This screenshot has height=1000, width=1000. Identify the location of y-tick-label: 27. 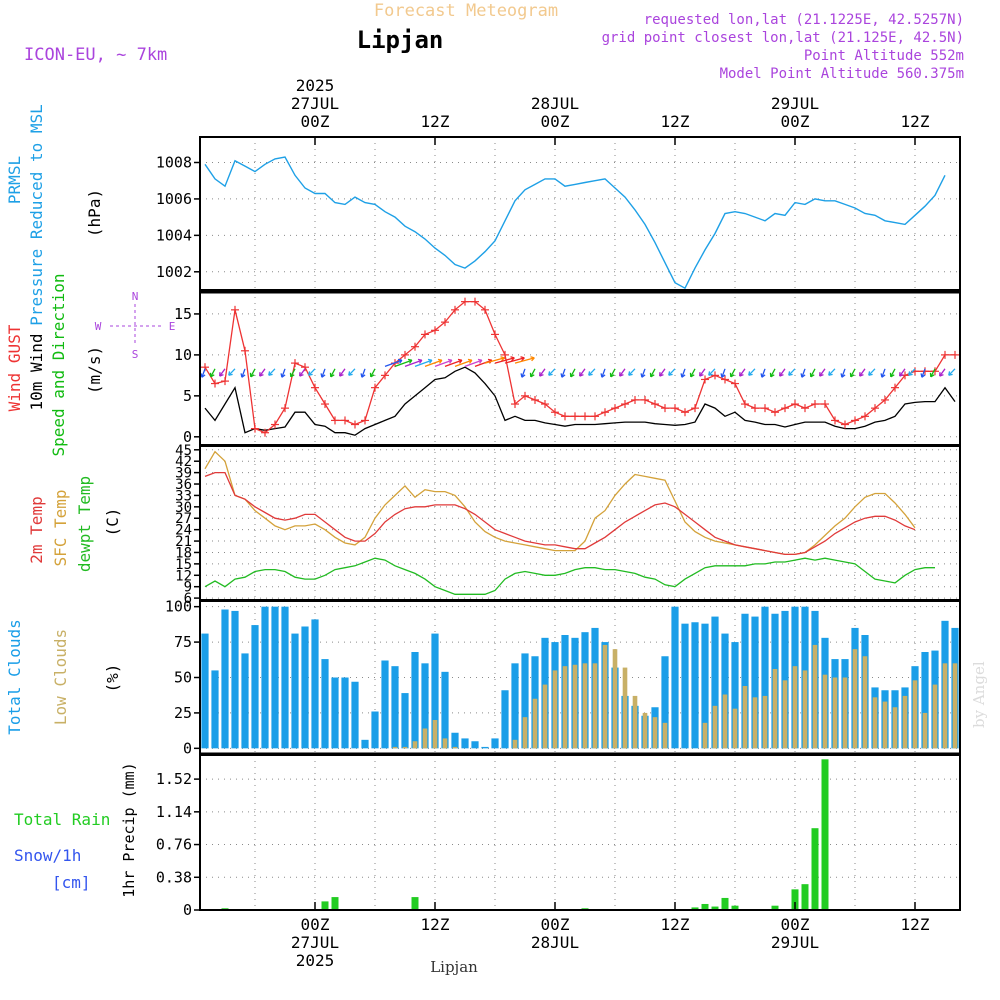
(183, 519).